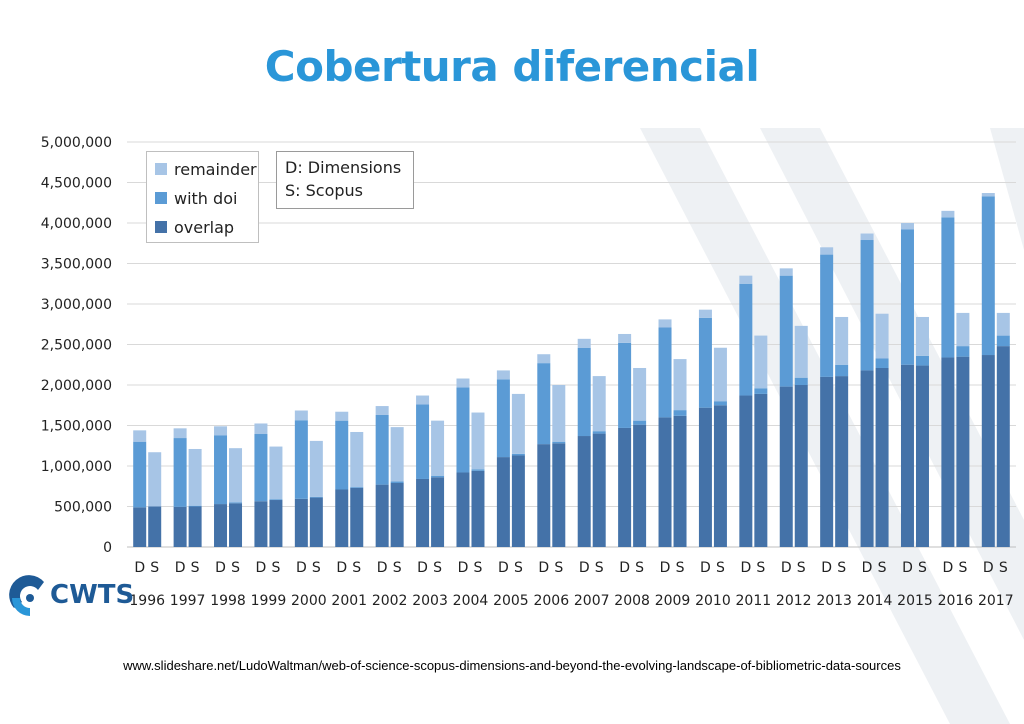  Describe the element at coordinates (161, 169) in the screenshot. I see `legend-swatch-remainder` at that location.